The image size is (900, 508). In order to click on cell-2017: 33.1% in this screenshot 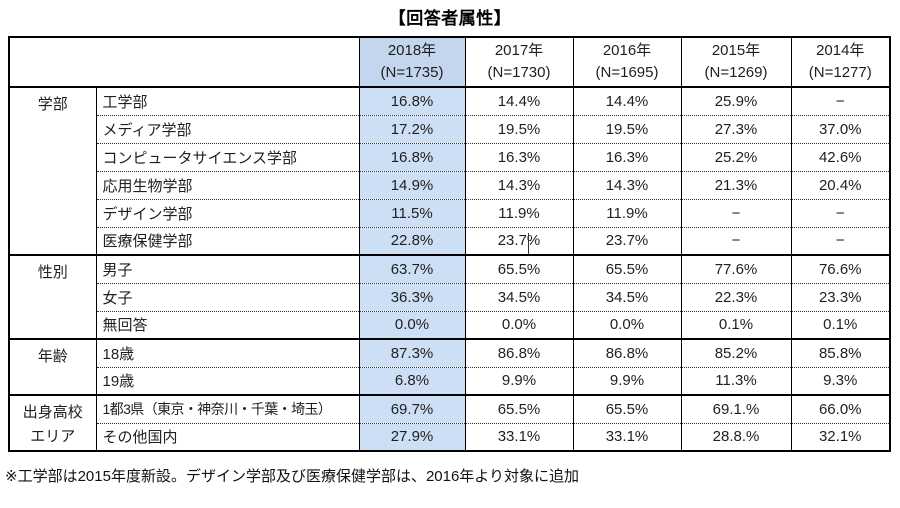, I will do `click(518, 436)`.